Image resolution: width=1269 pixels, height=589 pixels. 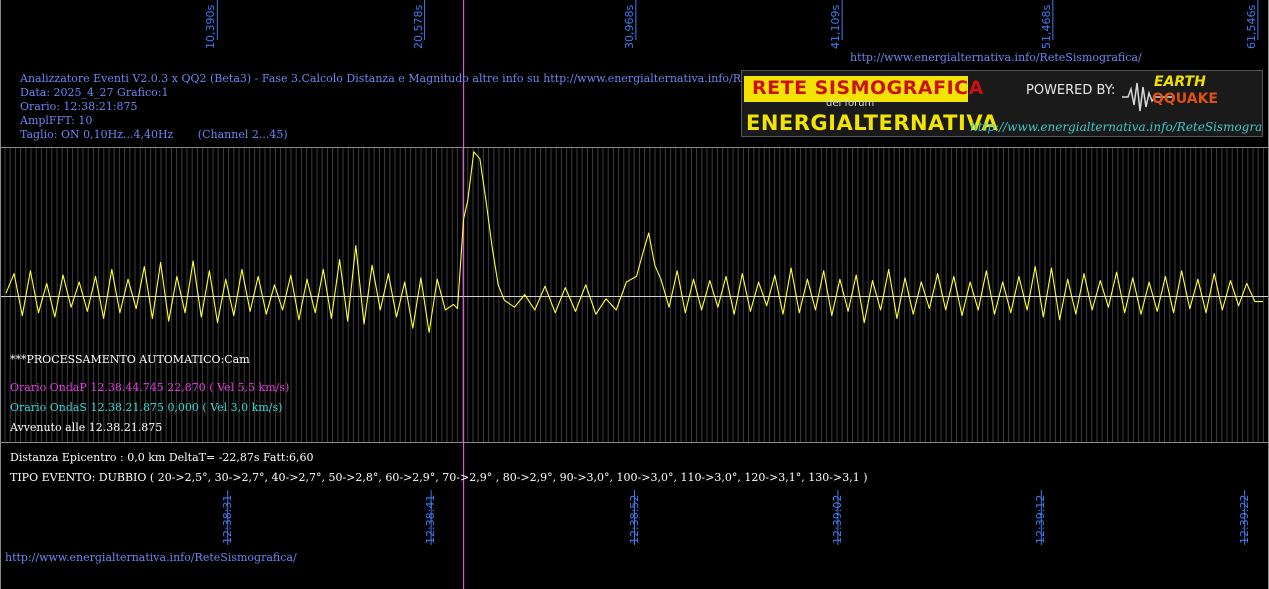 What do you see at coordinates (1041, 519) in the screenshot?
I see `bottom-tick-label: 12:39:12` at bounding box center [1041, 519].